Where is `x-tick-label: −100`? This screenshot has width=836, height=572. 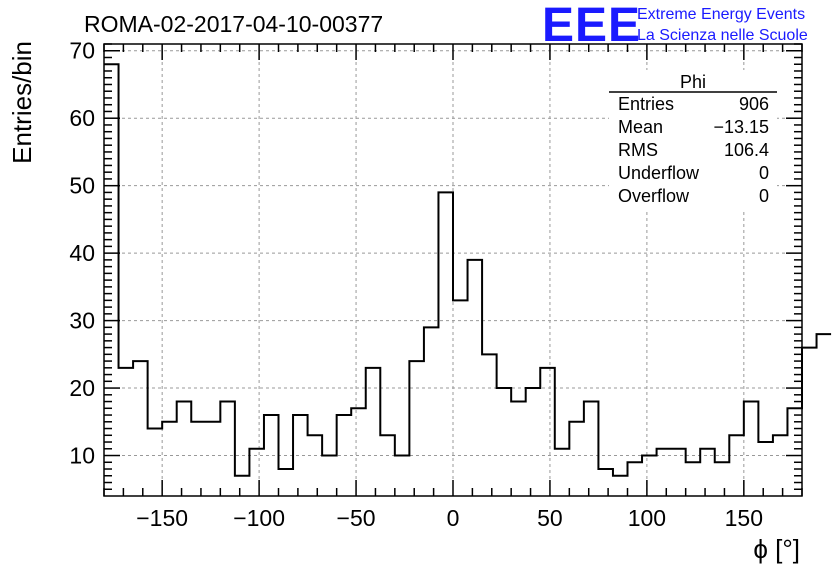
x-tick-label: −100 is located at coordinates (259, 518).